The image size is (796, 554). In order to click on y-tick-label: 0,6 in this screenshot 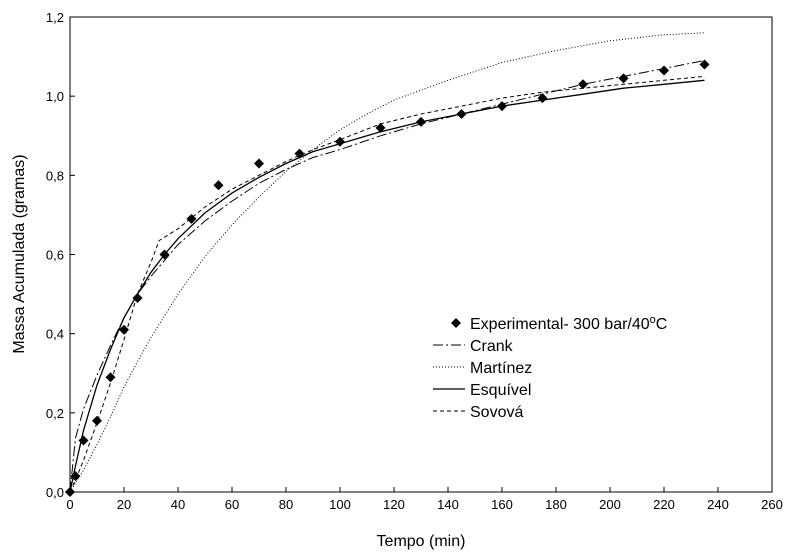, I will do `click(55, 255)`.